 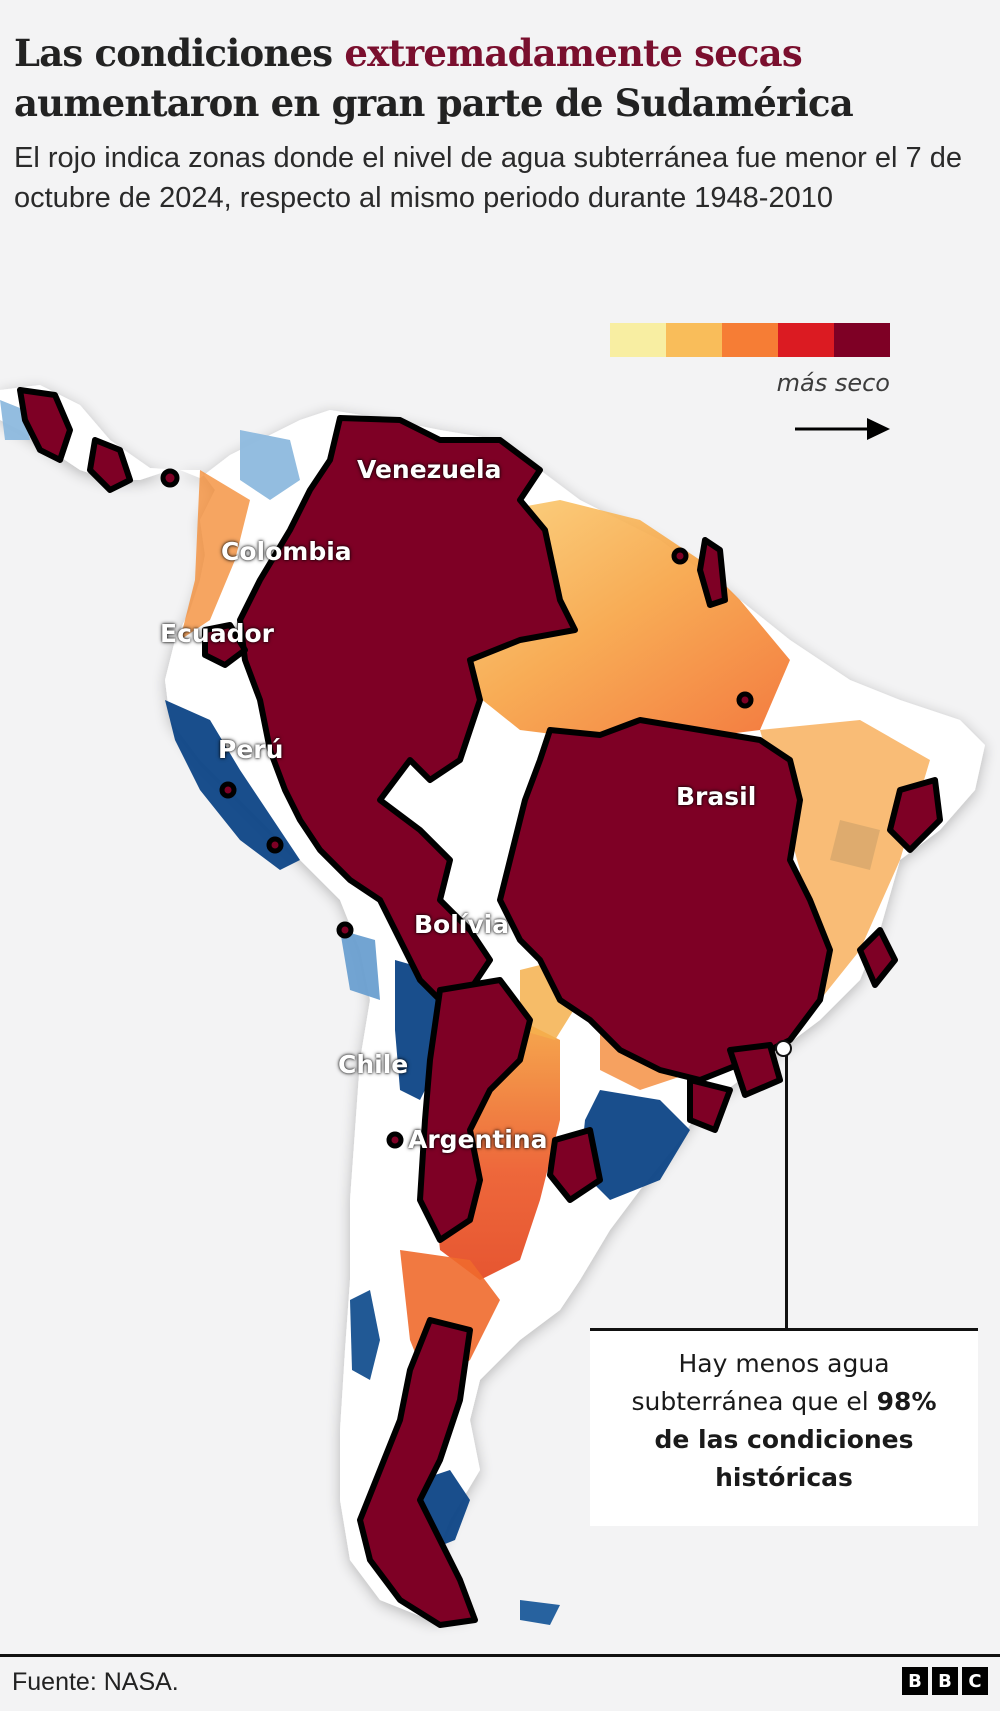 What do you see at coordinates (251, 749) in the screenshot?
I see `label-peru: Perú` at bounding box center [251, 749].